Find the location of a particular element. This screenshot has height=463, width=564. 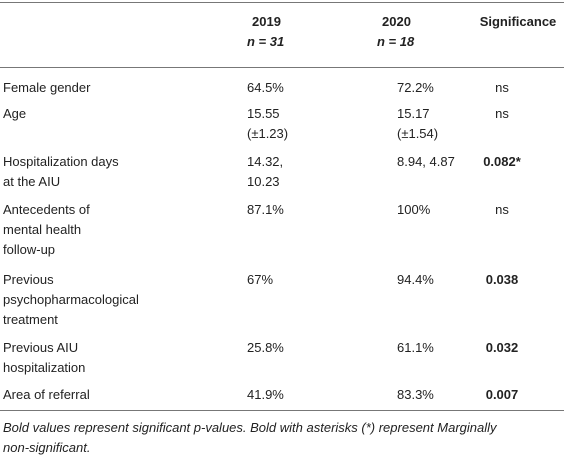

row-label: Female gender is located at coordinates (47, 87).